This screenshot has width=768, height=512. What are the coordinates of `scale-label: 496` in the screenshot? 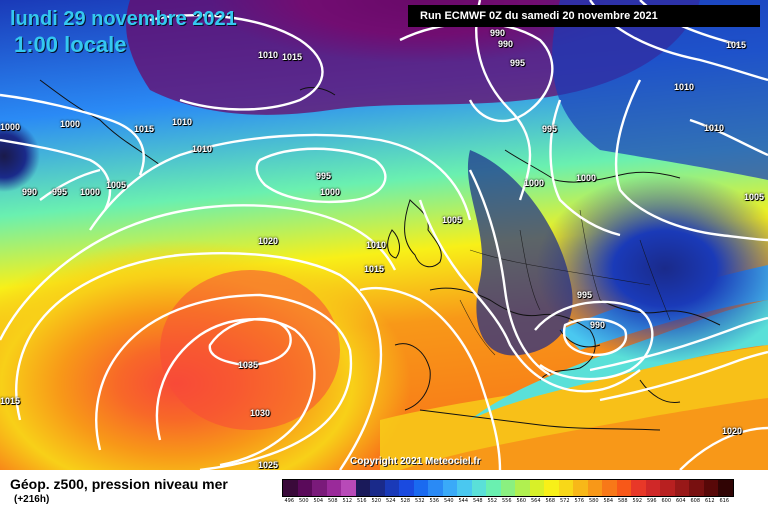 It's located at (289, 501).